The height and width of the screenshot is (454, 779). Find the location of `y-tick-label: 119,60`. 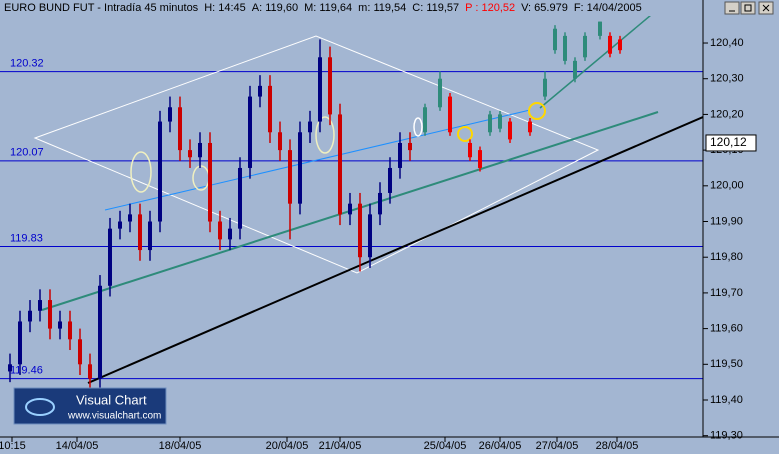

y-tick-label: 119,60 is located at coordinates (726, 329).